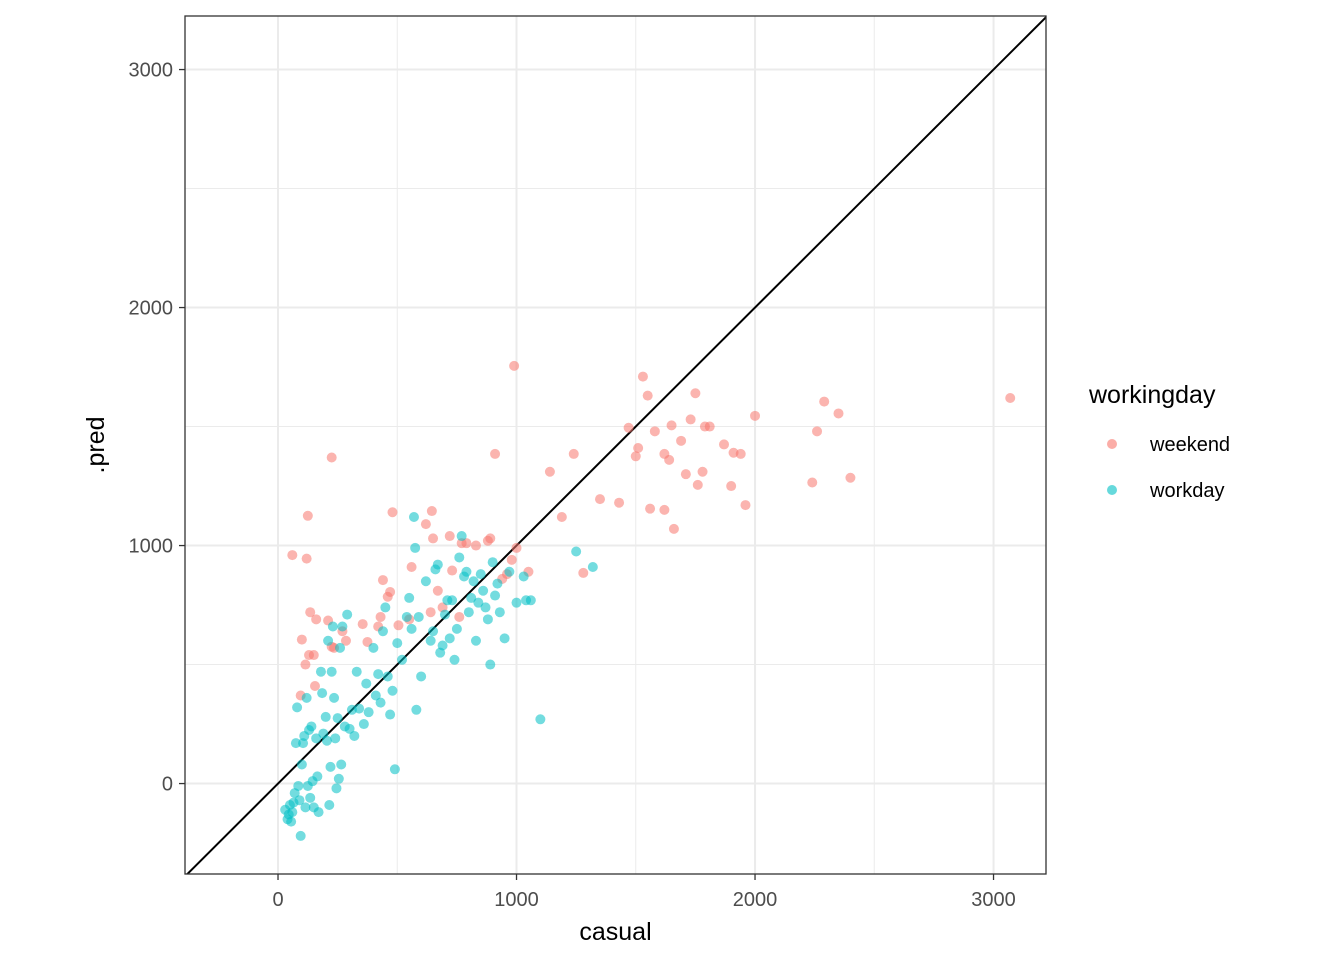 Image resolution: width=1344 pixels, height=960 pixels. What do you see at coordinates (993, 900) in the screenshot?
I see `x-tick-label: 3000` at bounding box center [993, 900].